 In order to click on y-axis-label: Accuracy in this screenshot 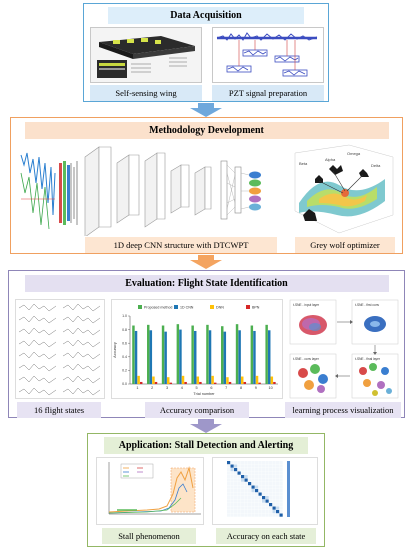, I will do `click(115, 350)`.